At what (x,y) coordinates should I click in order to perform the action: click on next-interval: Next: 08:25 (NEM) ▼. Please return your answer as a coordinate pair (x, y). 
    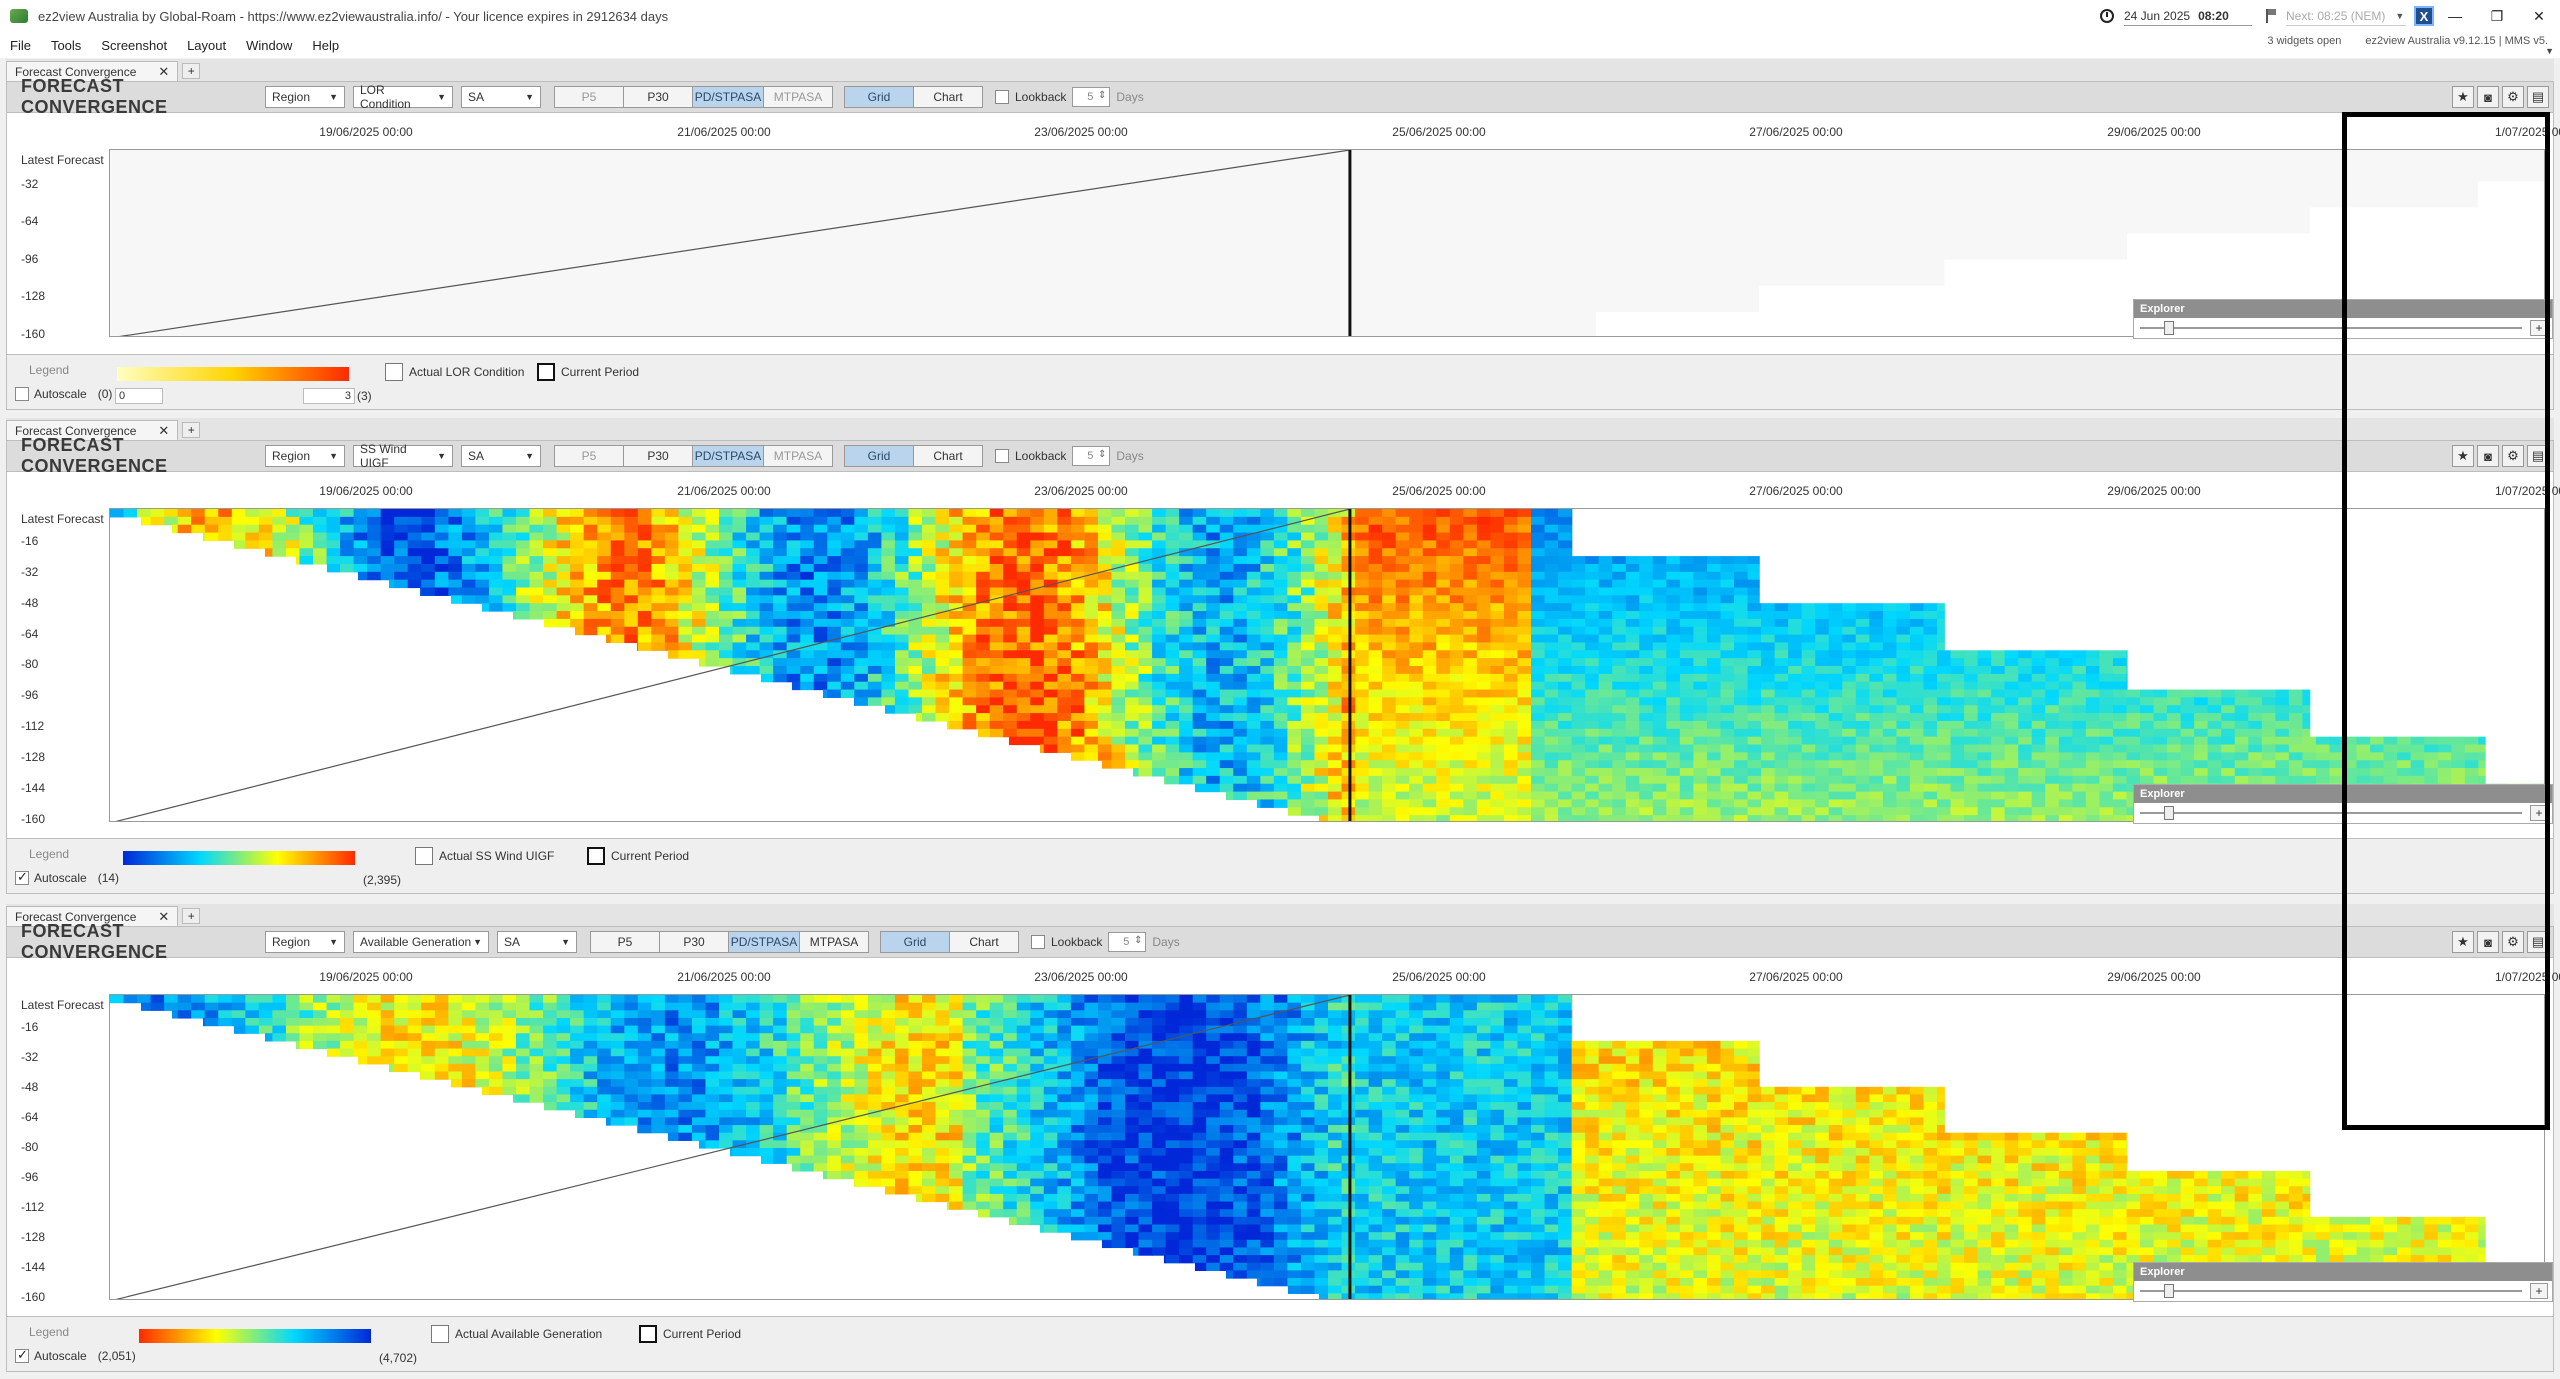
    Looking at the image, I should click on (2346, 16).